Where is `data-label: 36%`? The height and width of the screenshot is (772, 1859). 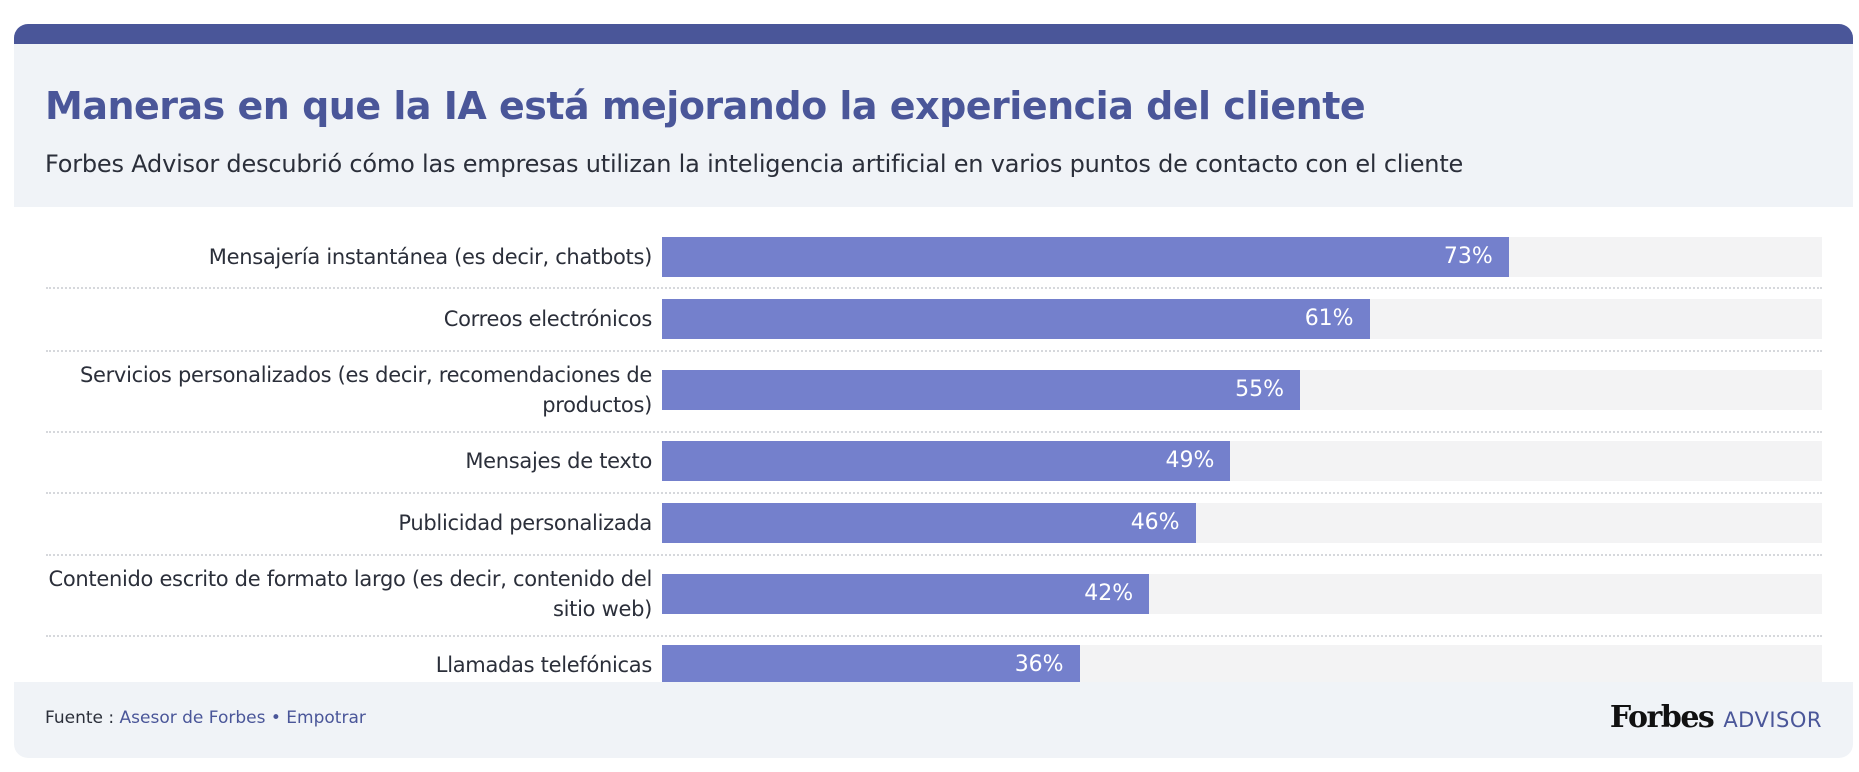 data-label: 36% is located at coordinates (1039, 664).